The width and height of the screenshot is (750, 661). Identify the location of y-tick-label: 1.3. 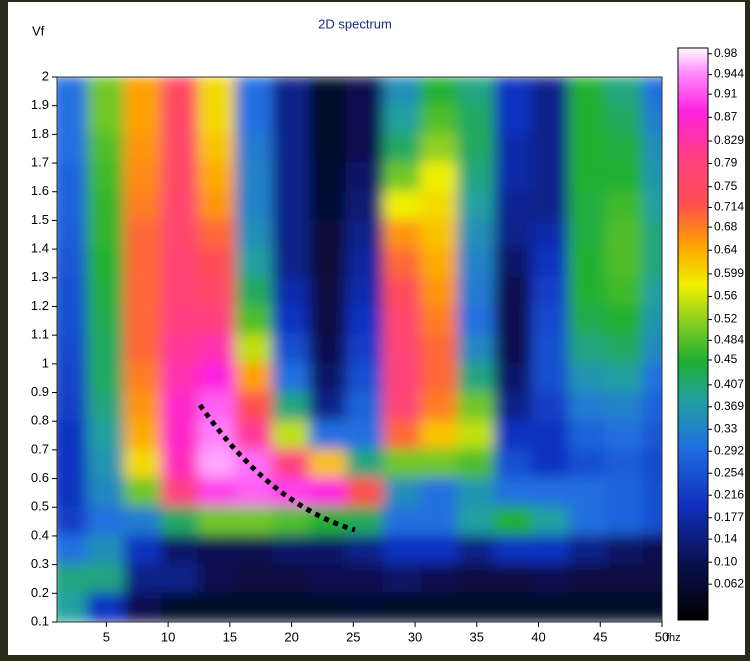
(40, 276).